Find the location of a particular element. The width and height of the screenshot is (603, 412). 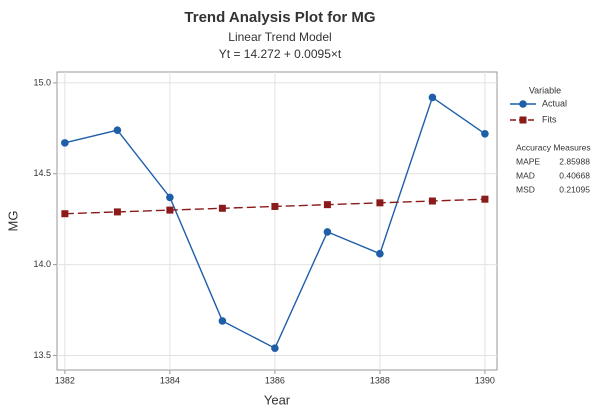

y-tick-label: 13.5 is located at coordinates (42, 355).